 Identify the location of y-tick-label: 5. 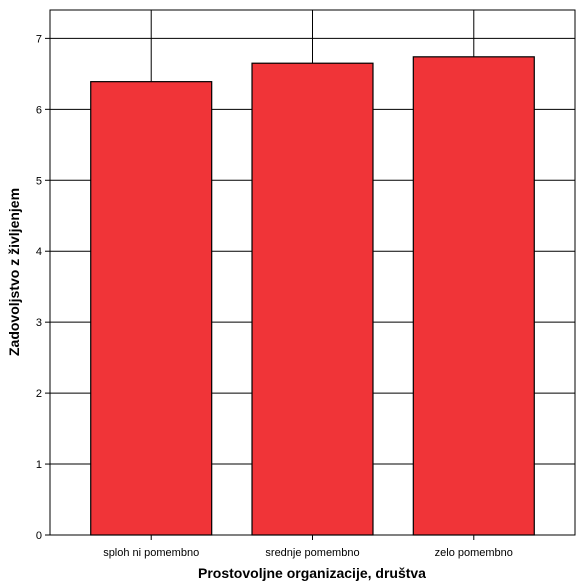
(39, 181).